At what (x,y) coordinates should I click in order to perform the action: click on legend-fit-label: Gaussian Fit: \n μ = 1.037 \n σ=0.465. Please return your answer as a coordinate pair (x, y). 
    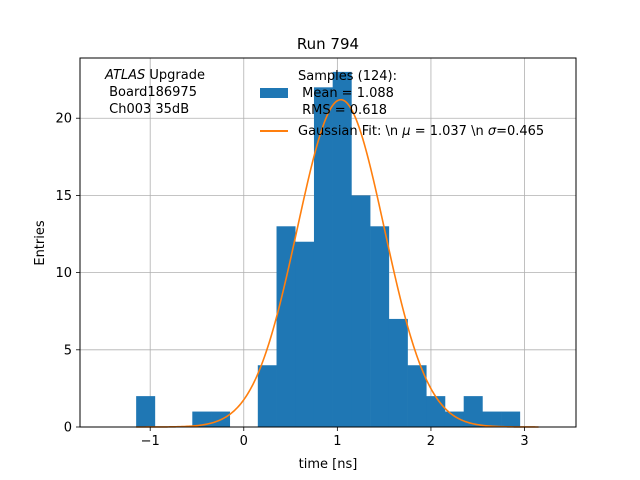
    Looking at the image, I should click on (421, 131).